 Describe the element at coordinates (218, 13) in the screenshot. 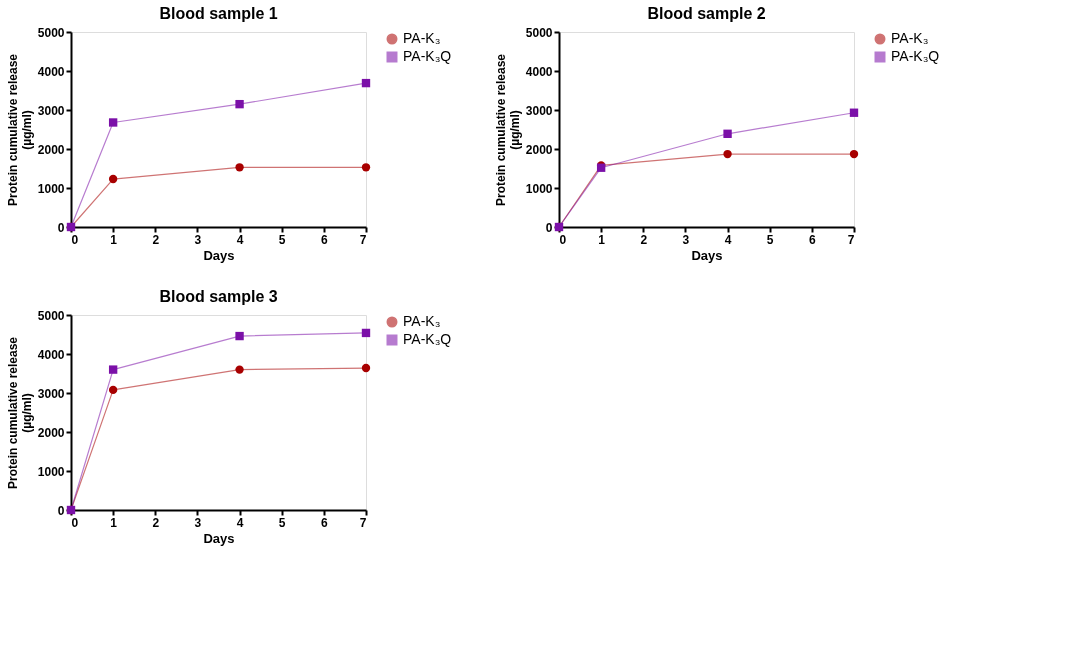

I see `chart-title: Blood sample 1` at that location.